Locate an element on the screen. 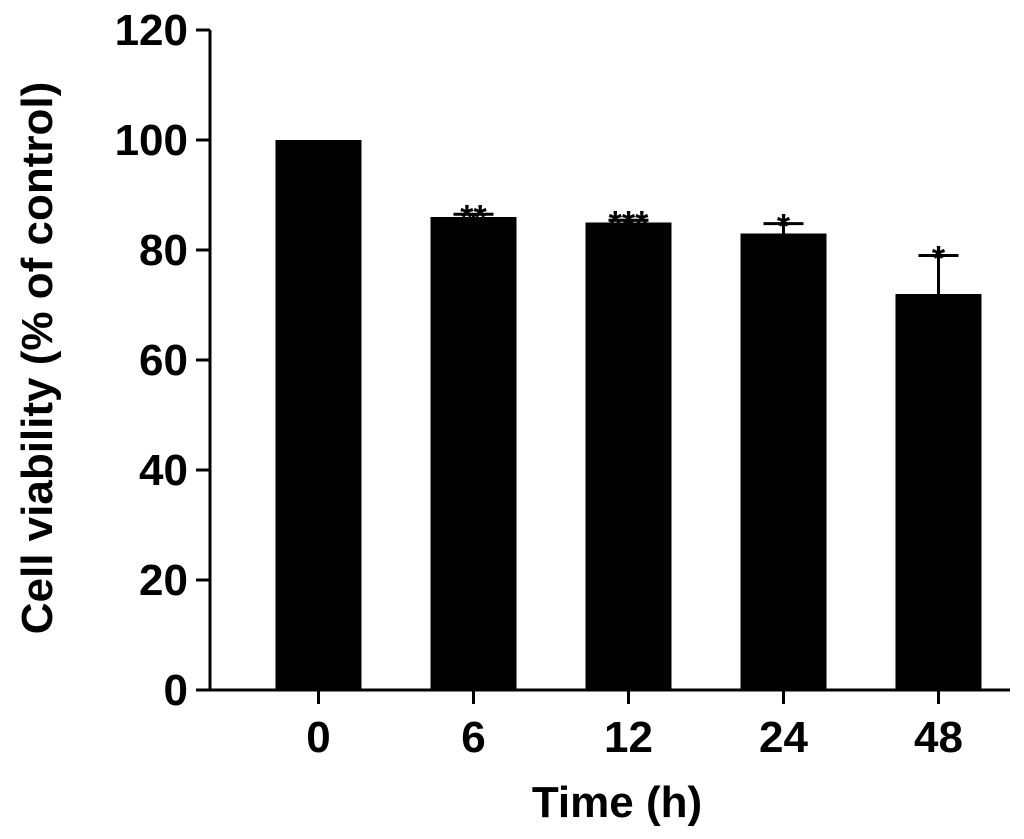  y-tick-label: 80 is located at coordinates (163, 250).